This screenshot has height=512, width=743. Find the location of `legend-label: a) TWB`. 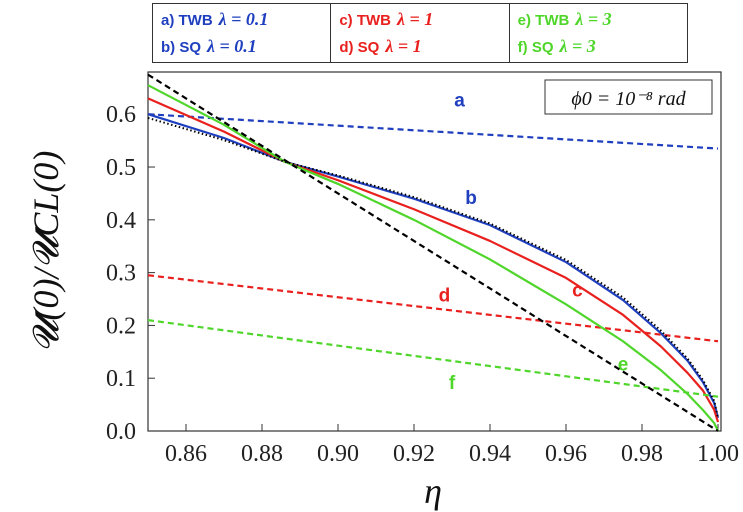

legend-label: a) TWB is located at coordinates (187, 20).